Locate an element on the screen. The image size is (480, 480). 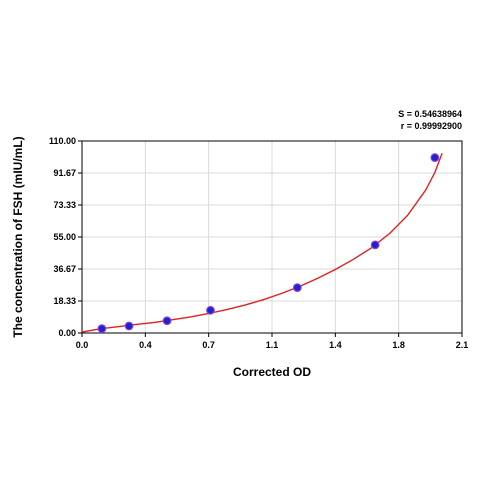
x-tick-label: 0.4 is located at coordinates (145, 345).